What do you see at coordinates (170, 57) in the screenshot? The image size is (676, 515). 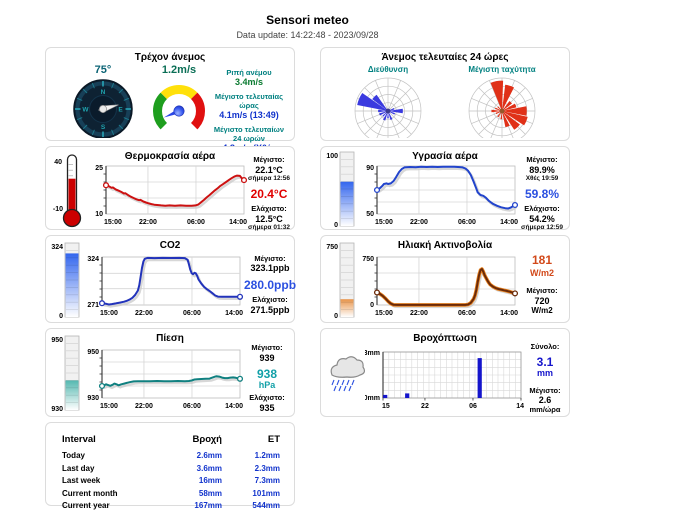 I see `current-wind-title: Τρέχον άνεμος` at bounding box center [170, 57].